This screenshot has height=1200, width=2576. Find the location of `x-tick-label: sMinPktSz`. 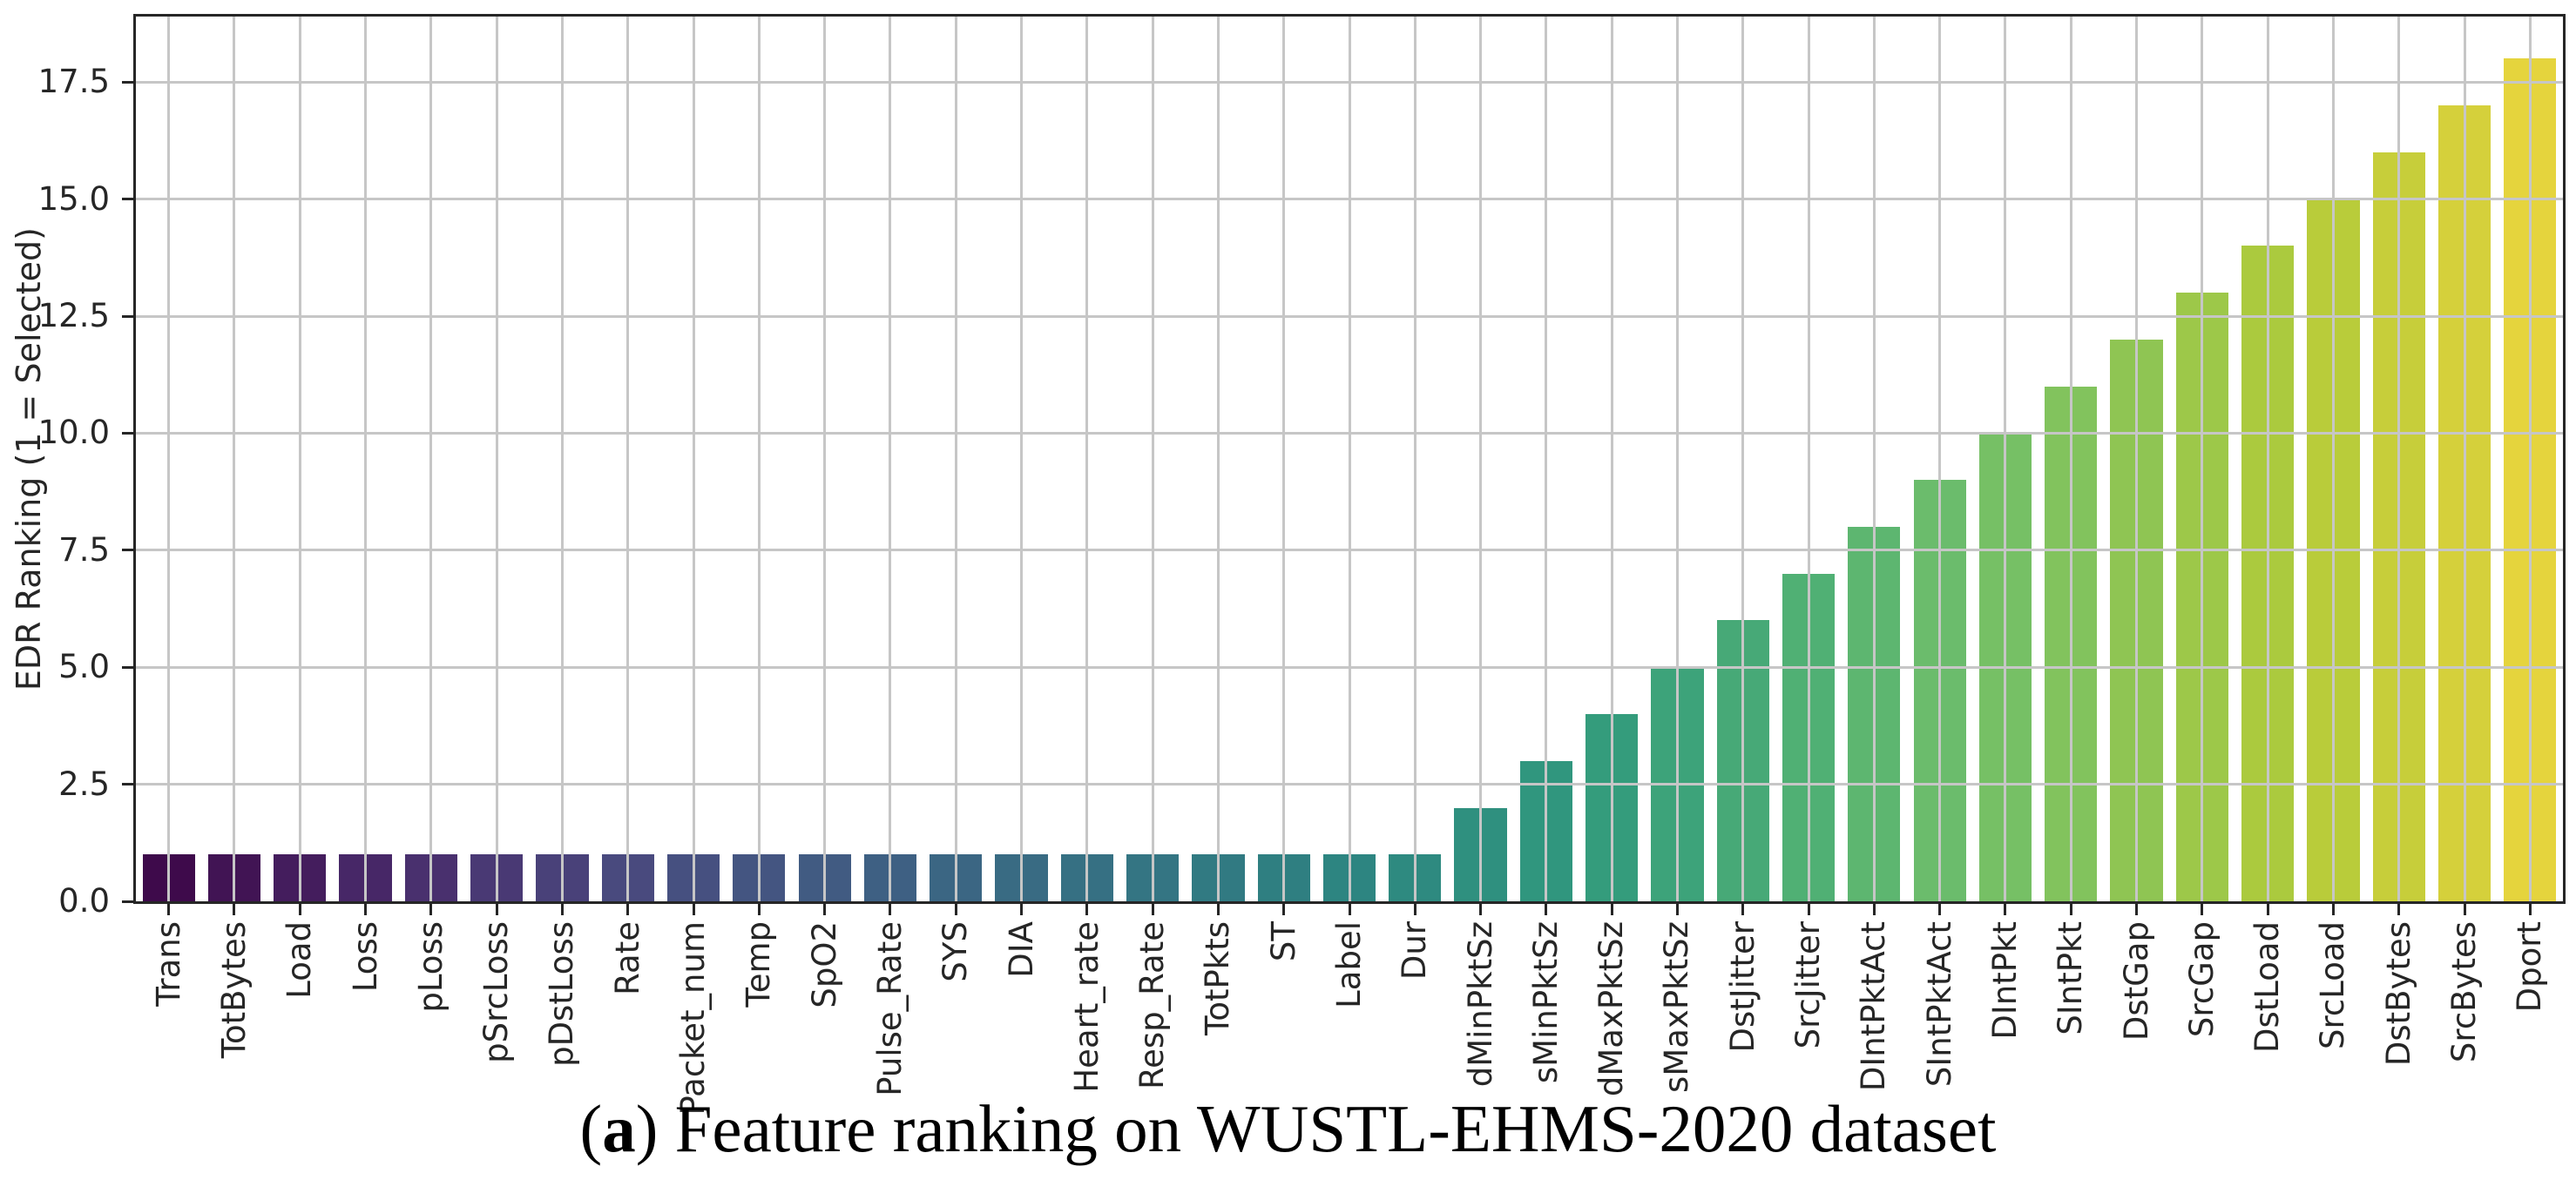

x-tick-label: sMinPktSz is located at coordinates (1545, 1002).